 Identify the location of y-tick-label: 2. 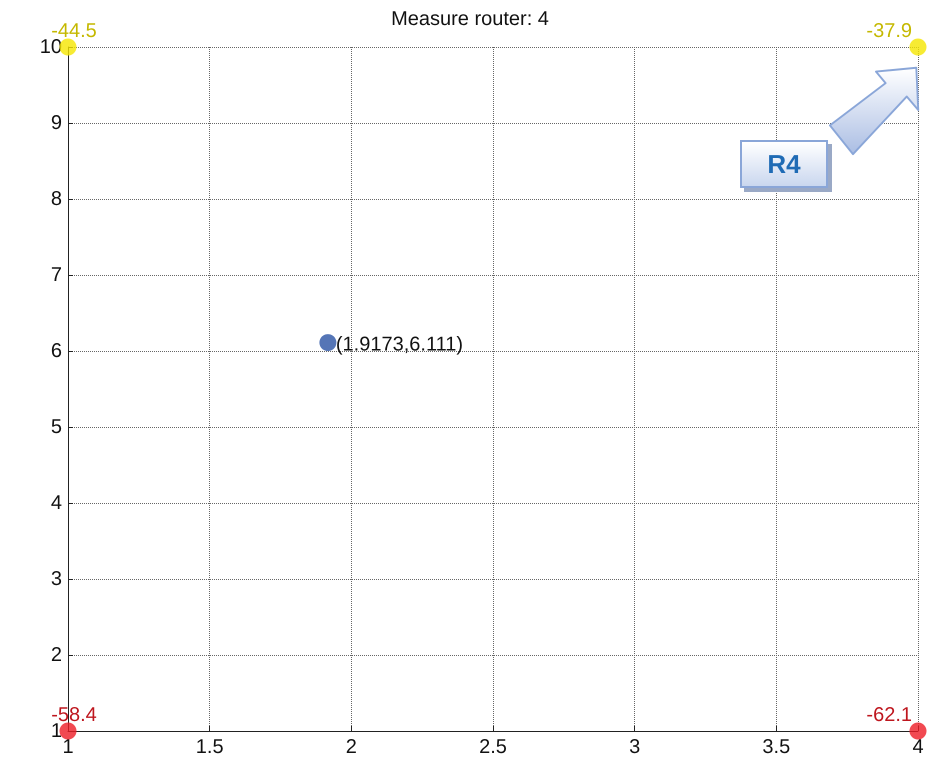
(56, 655).